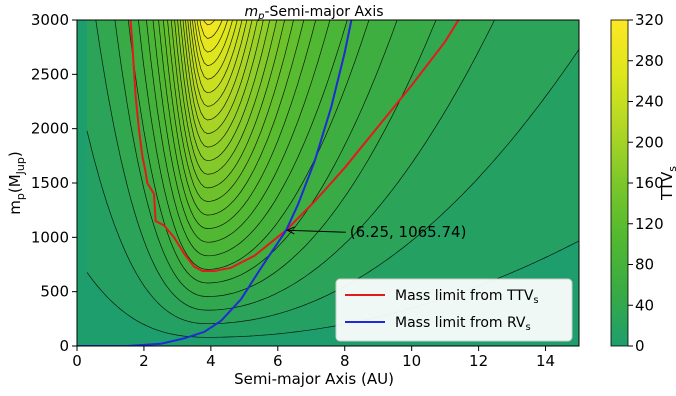 The image size is (676, 396). I want to click on y-axis: 0 500 1000 1500 2000 2500 3000, so click(54, 183).